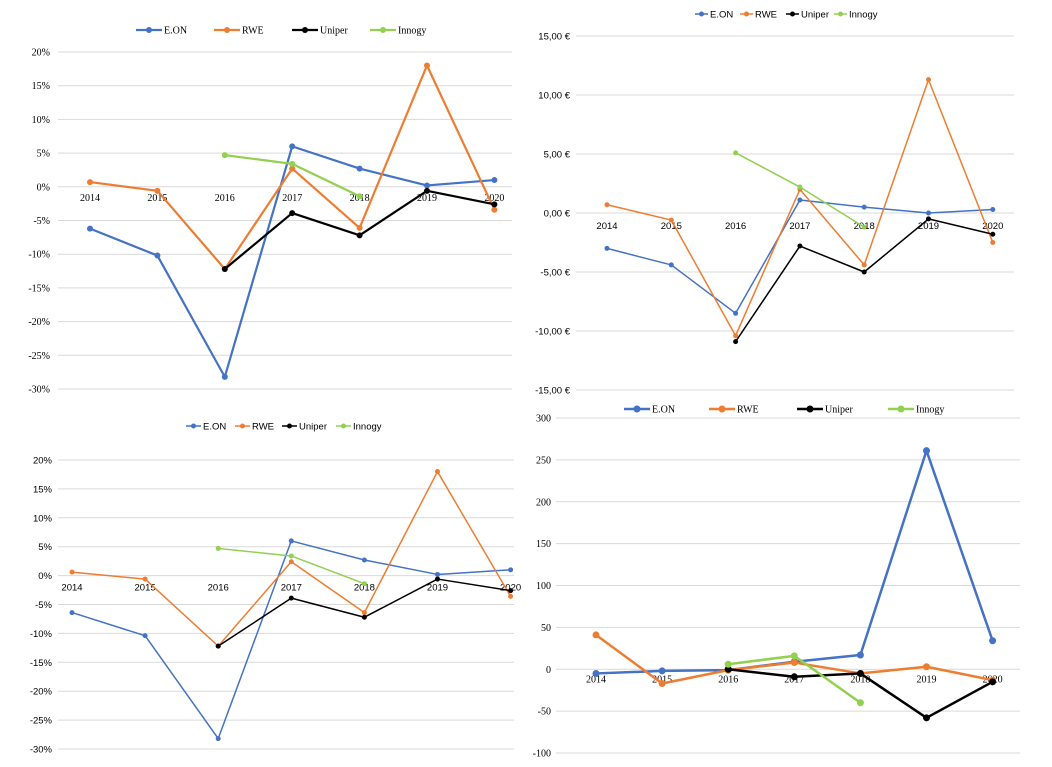 The image size is (1052, 767). I want to click on y-tick-label: 50, so click(546, 628).